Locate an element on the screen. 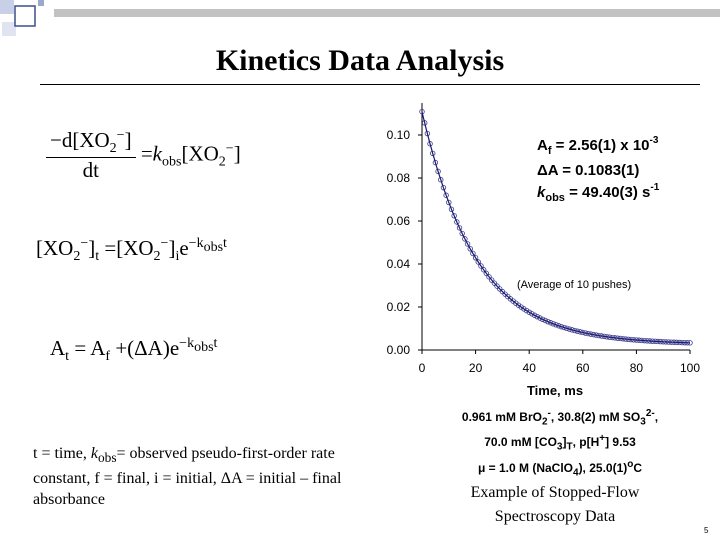 This screenshot has width=720, height=540. x-tick-label: 40 is located at coordinates (530, 368).